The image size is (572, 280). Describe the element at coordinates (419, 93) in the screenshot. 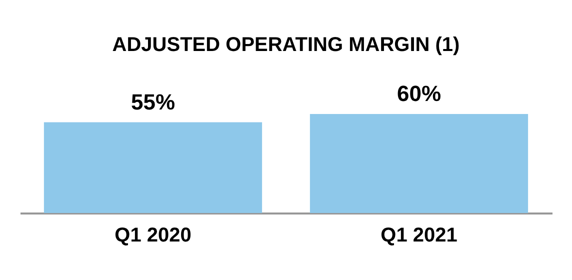

I see `data-label: 60%` at that location.